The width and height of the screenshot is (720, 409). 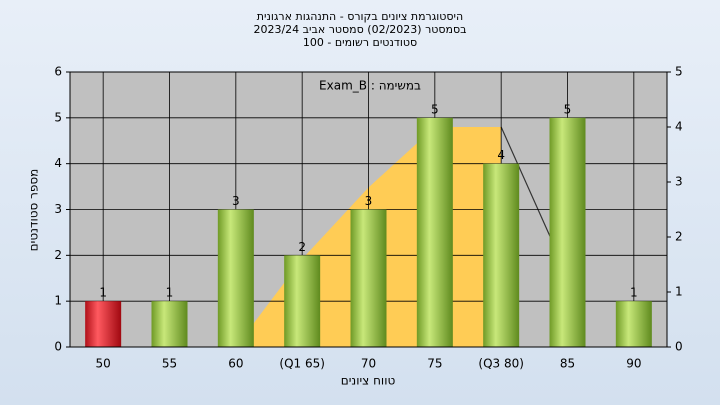 I want to click on x-tick-label: 50, so click(x=103, y=364).